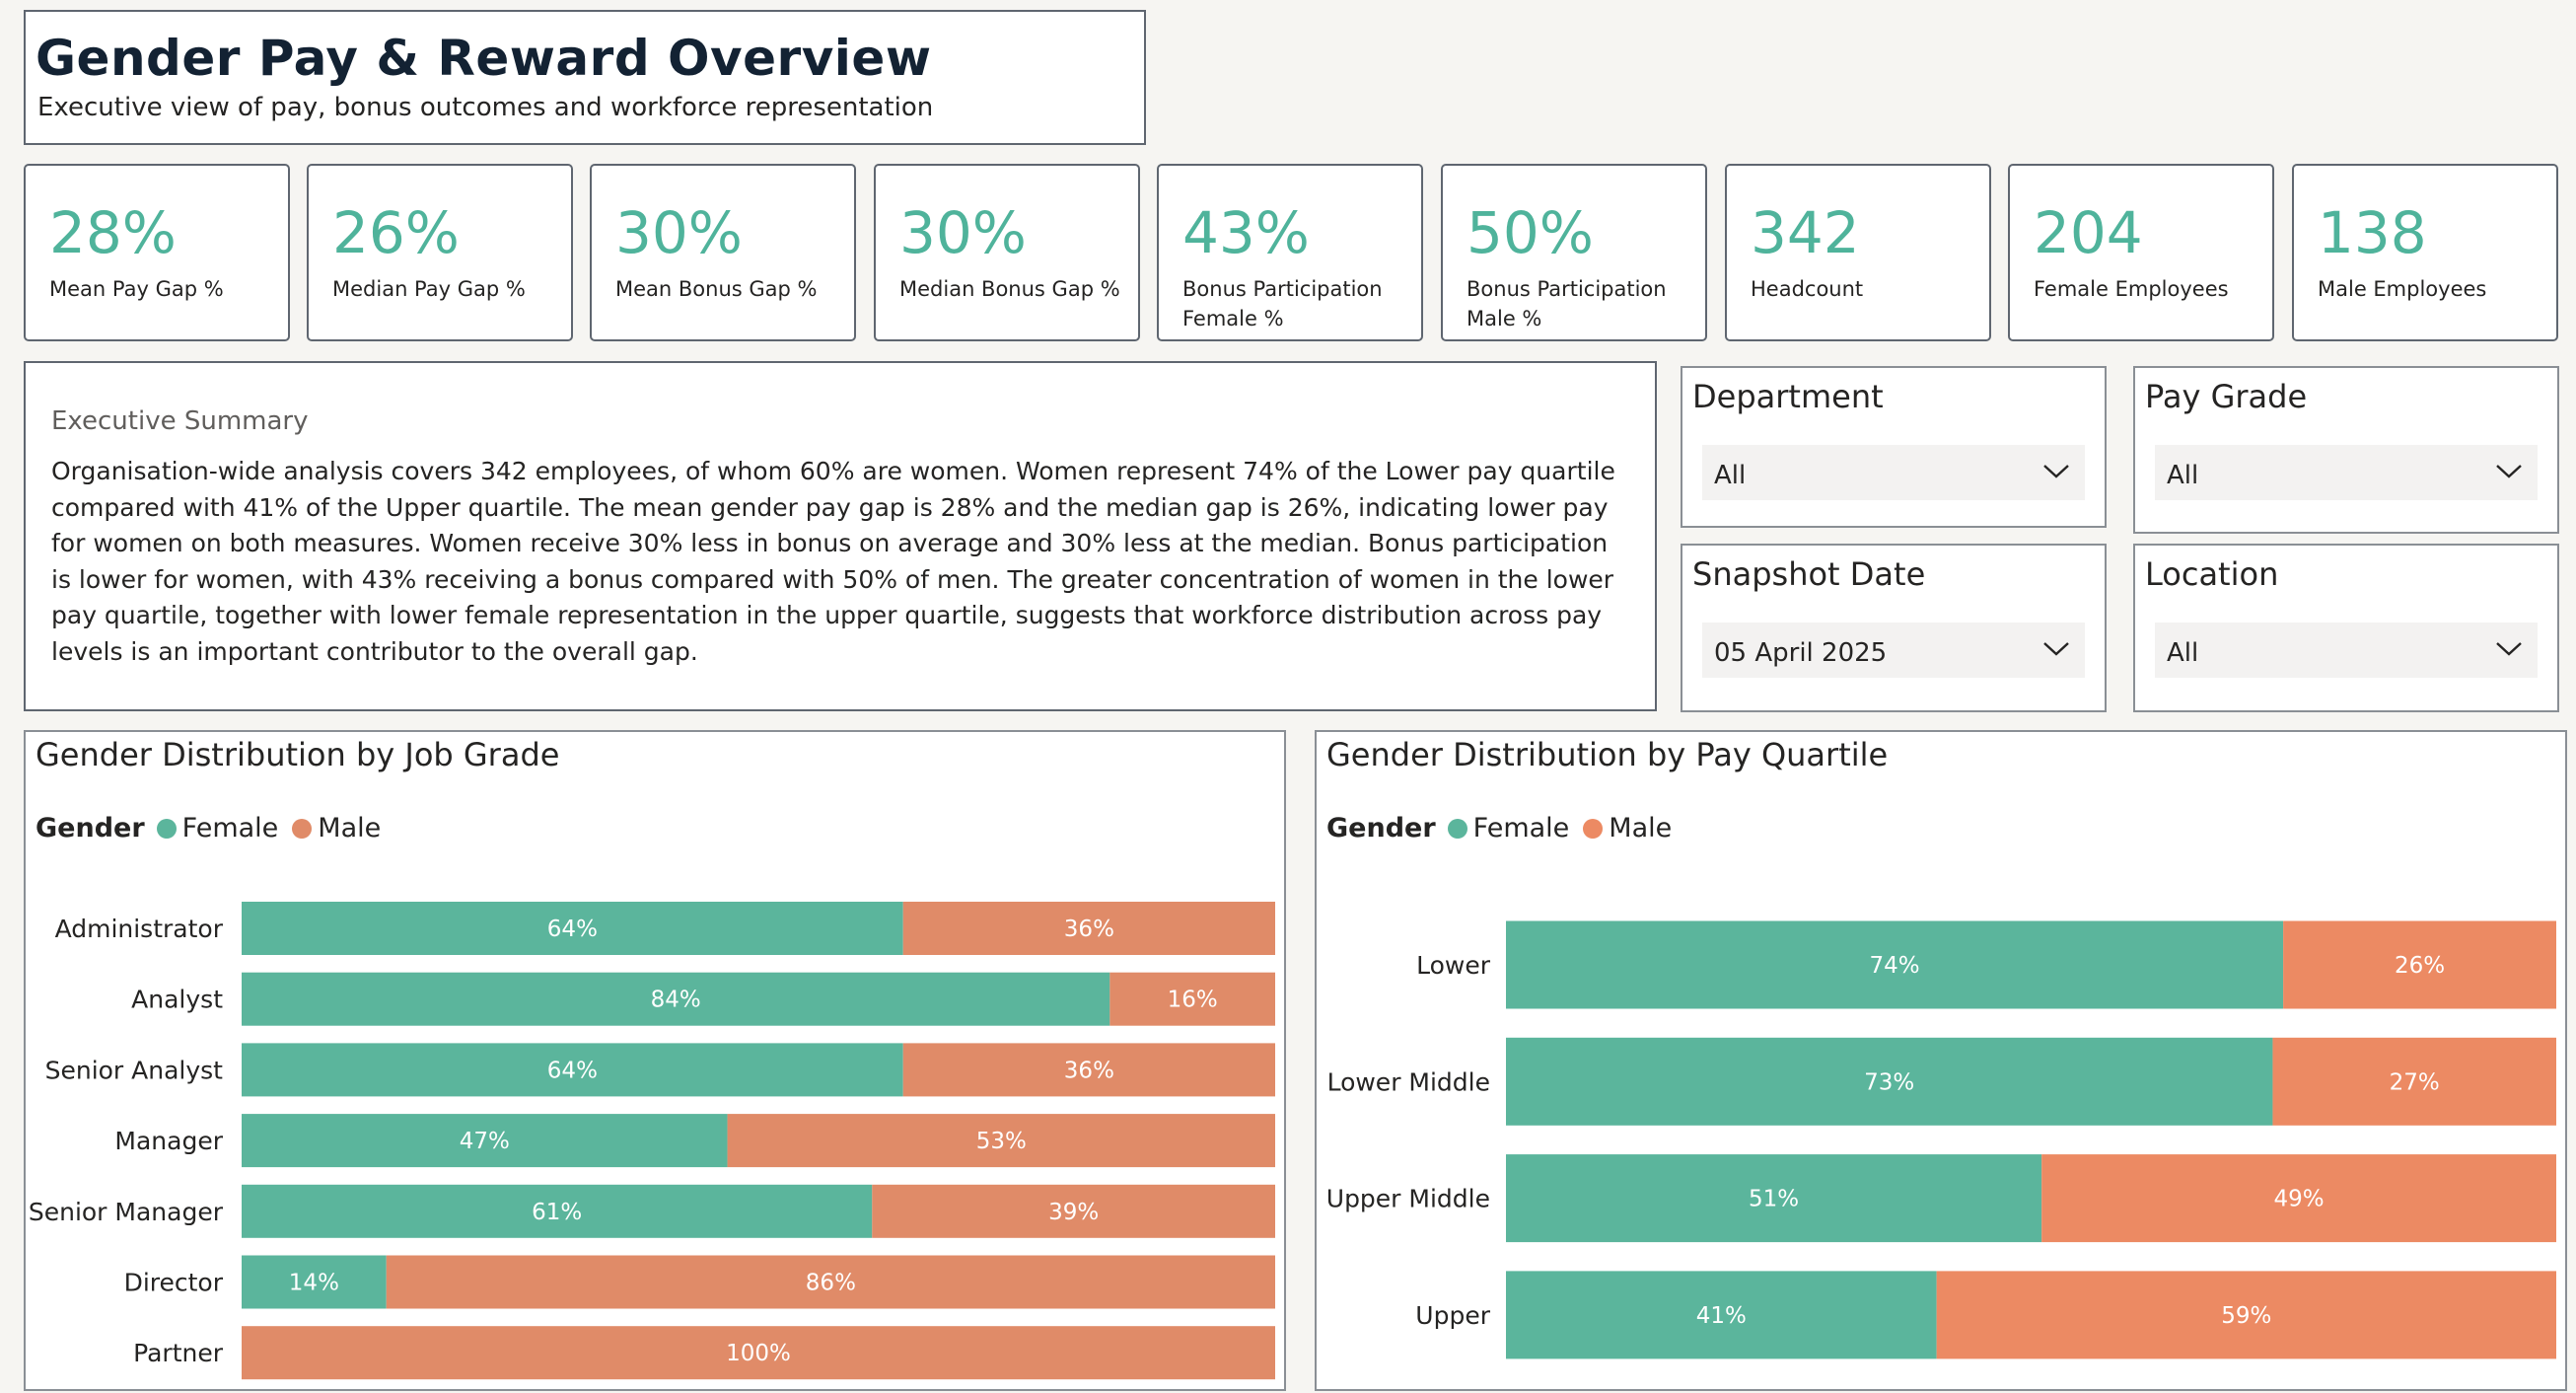  I want to click on location-slicer: Location All, so click(2346, 628).